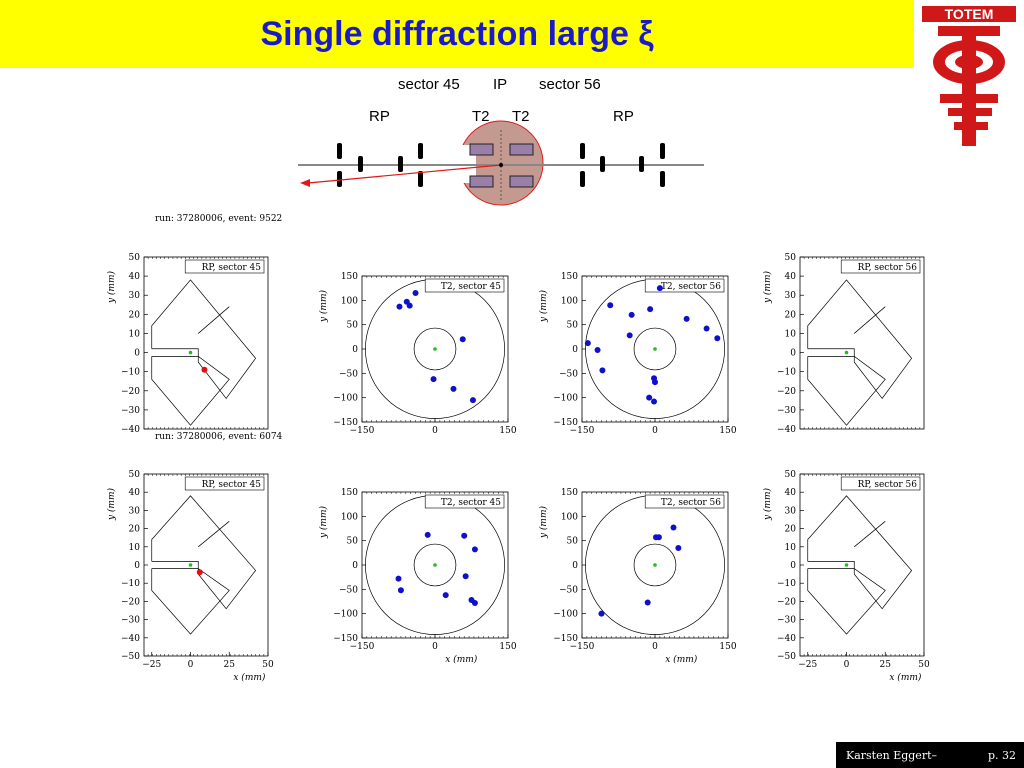  What do you see at coordinates (345, 399) in the screenshot?
I see `y-tick-label: −100` at bounding box center [345, 399].